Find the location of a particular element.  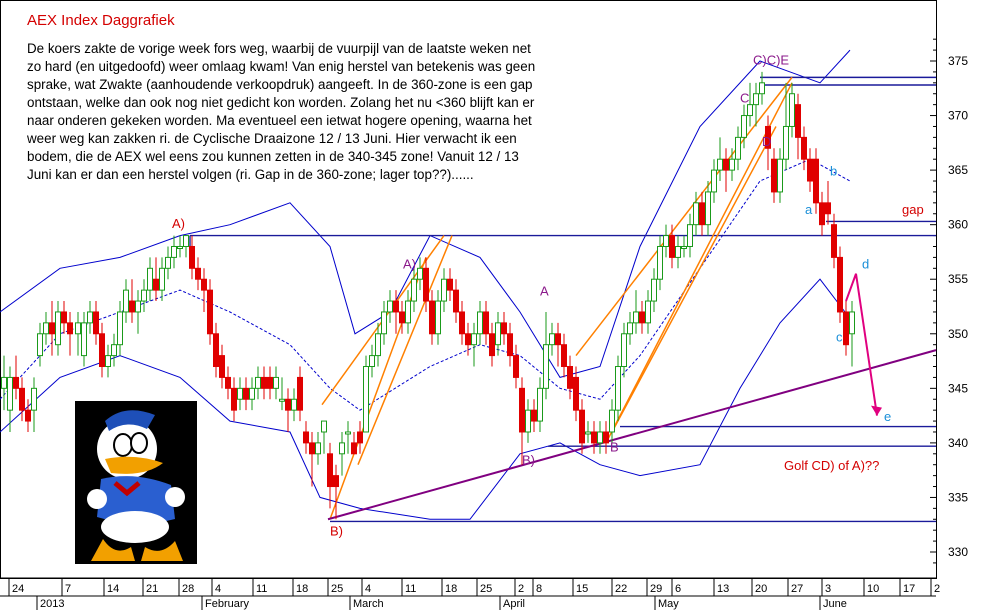

x-tick-label: 20 is located at coordinates (761, 589).